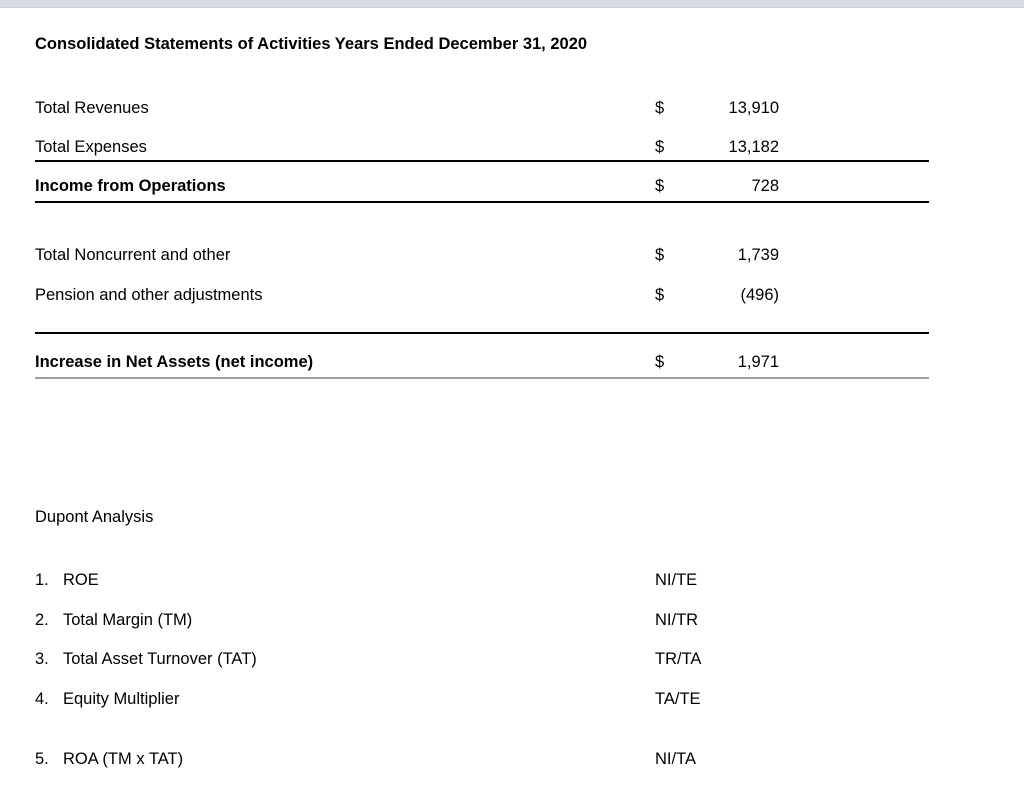 The width and height of the screenshot is (1024, 808). What do you see at coordinates (128, 620) in the screenshot?
I see `item-label: Total Margin (TM)` at bounding box center [128, 620].